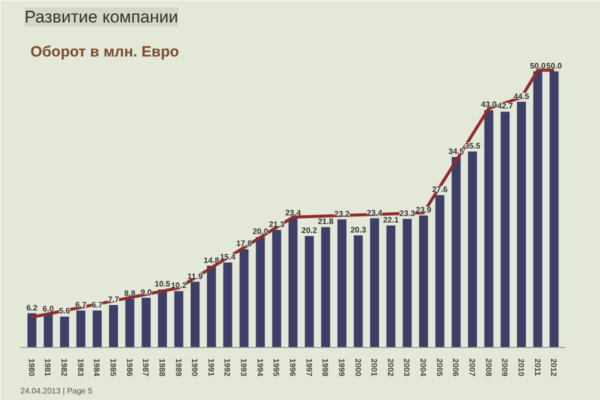 This screenshot has width=600, height=400. What do you see at coordinates (31, 367) in the screenshot?
I see `x-tick-label: 1980` at bounding box center [31, 367].